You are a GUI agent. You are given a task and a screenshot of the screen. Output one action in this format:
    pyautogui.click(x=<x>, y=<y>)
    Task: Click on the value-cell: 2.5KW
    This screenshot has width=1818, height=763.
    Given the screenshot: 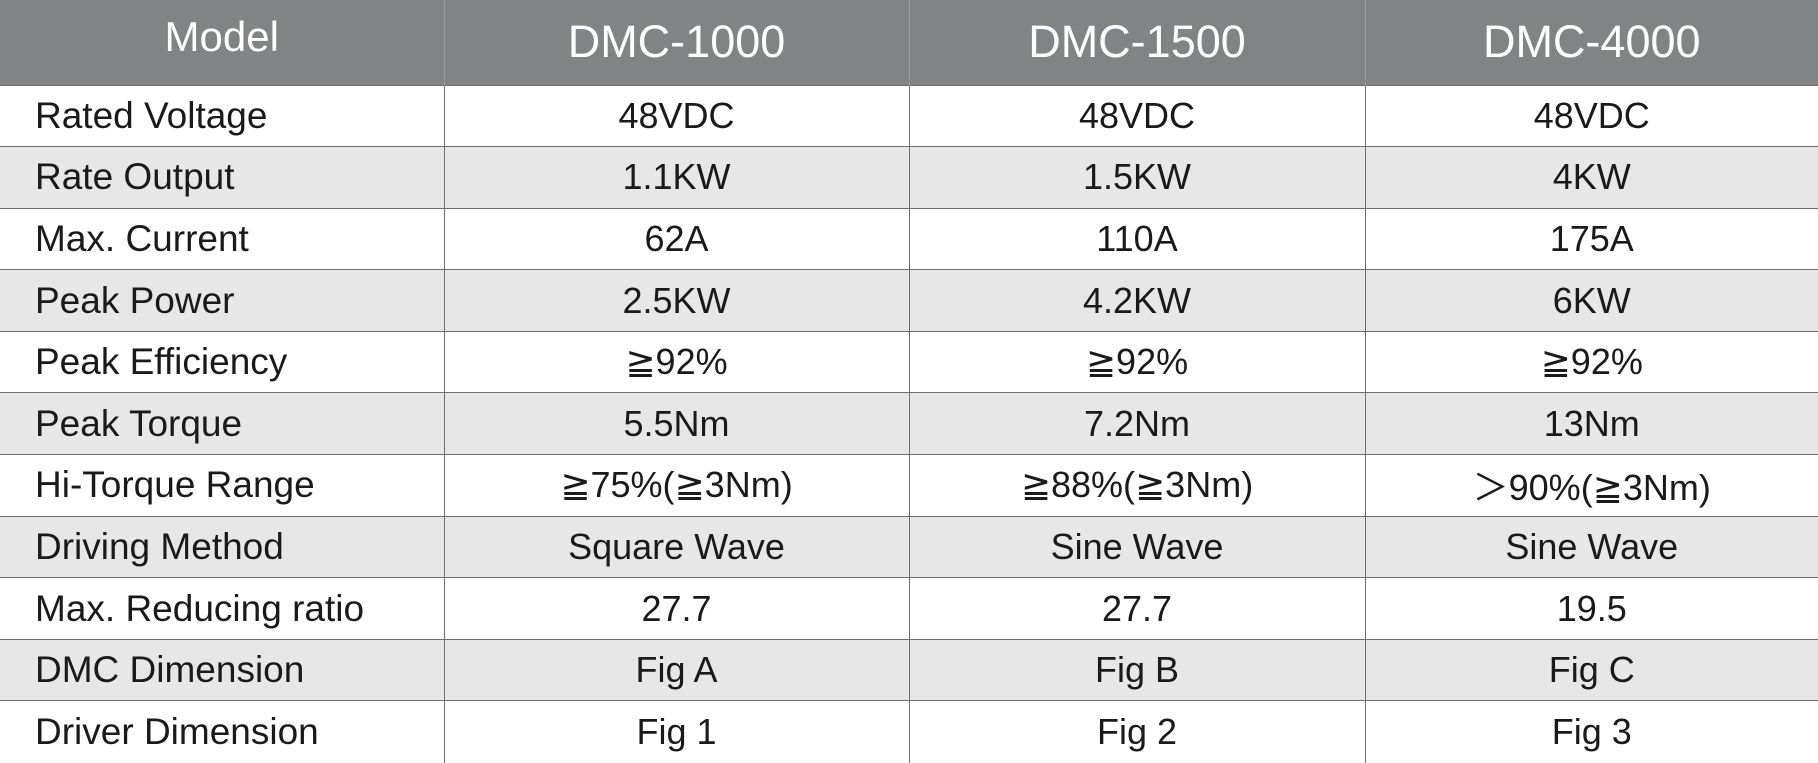 What is the action you would take?
    pyautogui.click(x=676, y=300)
    